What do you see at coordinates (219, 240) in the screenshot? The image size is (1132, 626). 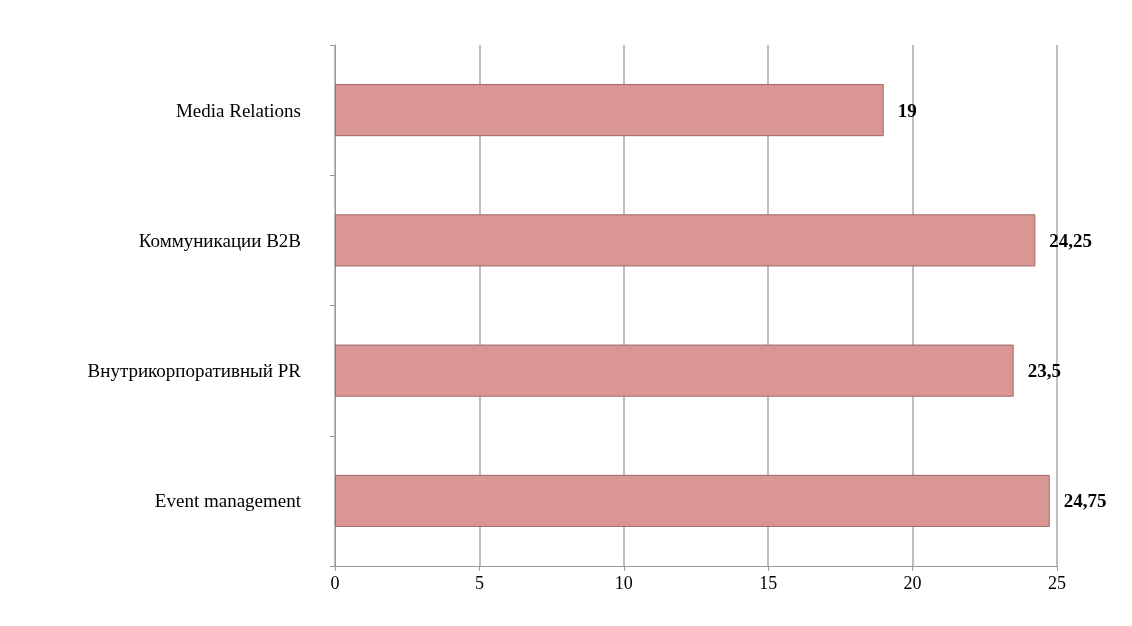 I see `y-tick-label: Коммуникации B2B` at bounding box center [219, 240].